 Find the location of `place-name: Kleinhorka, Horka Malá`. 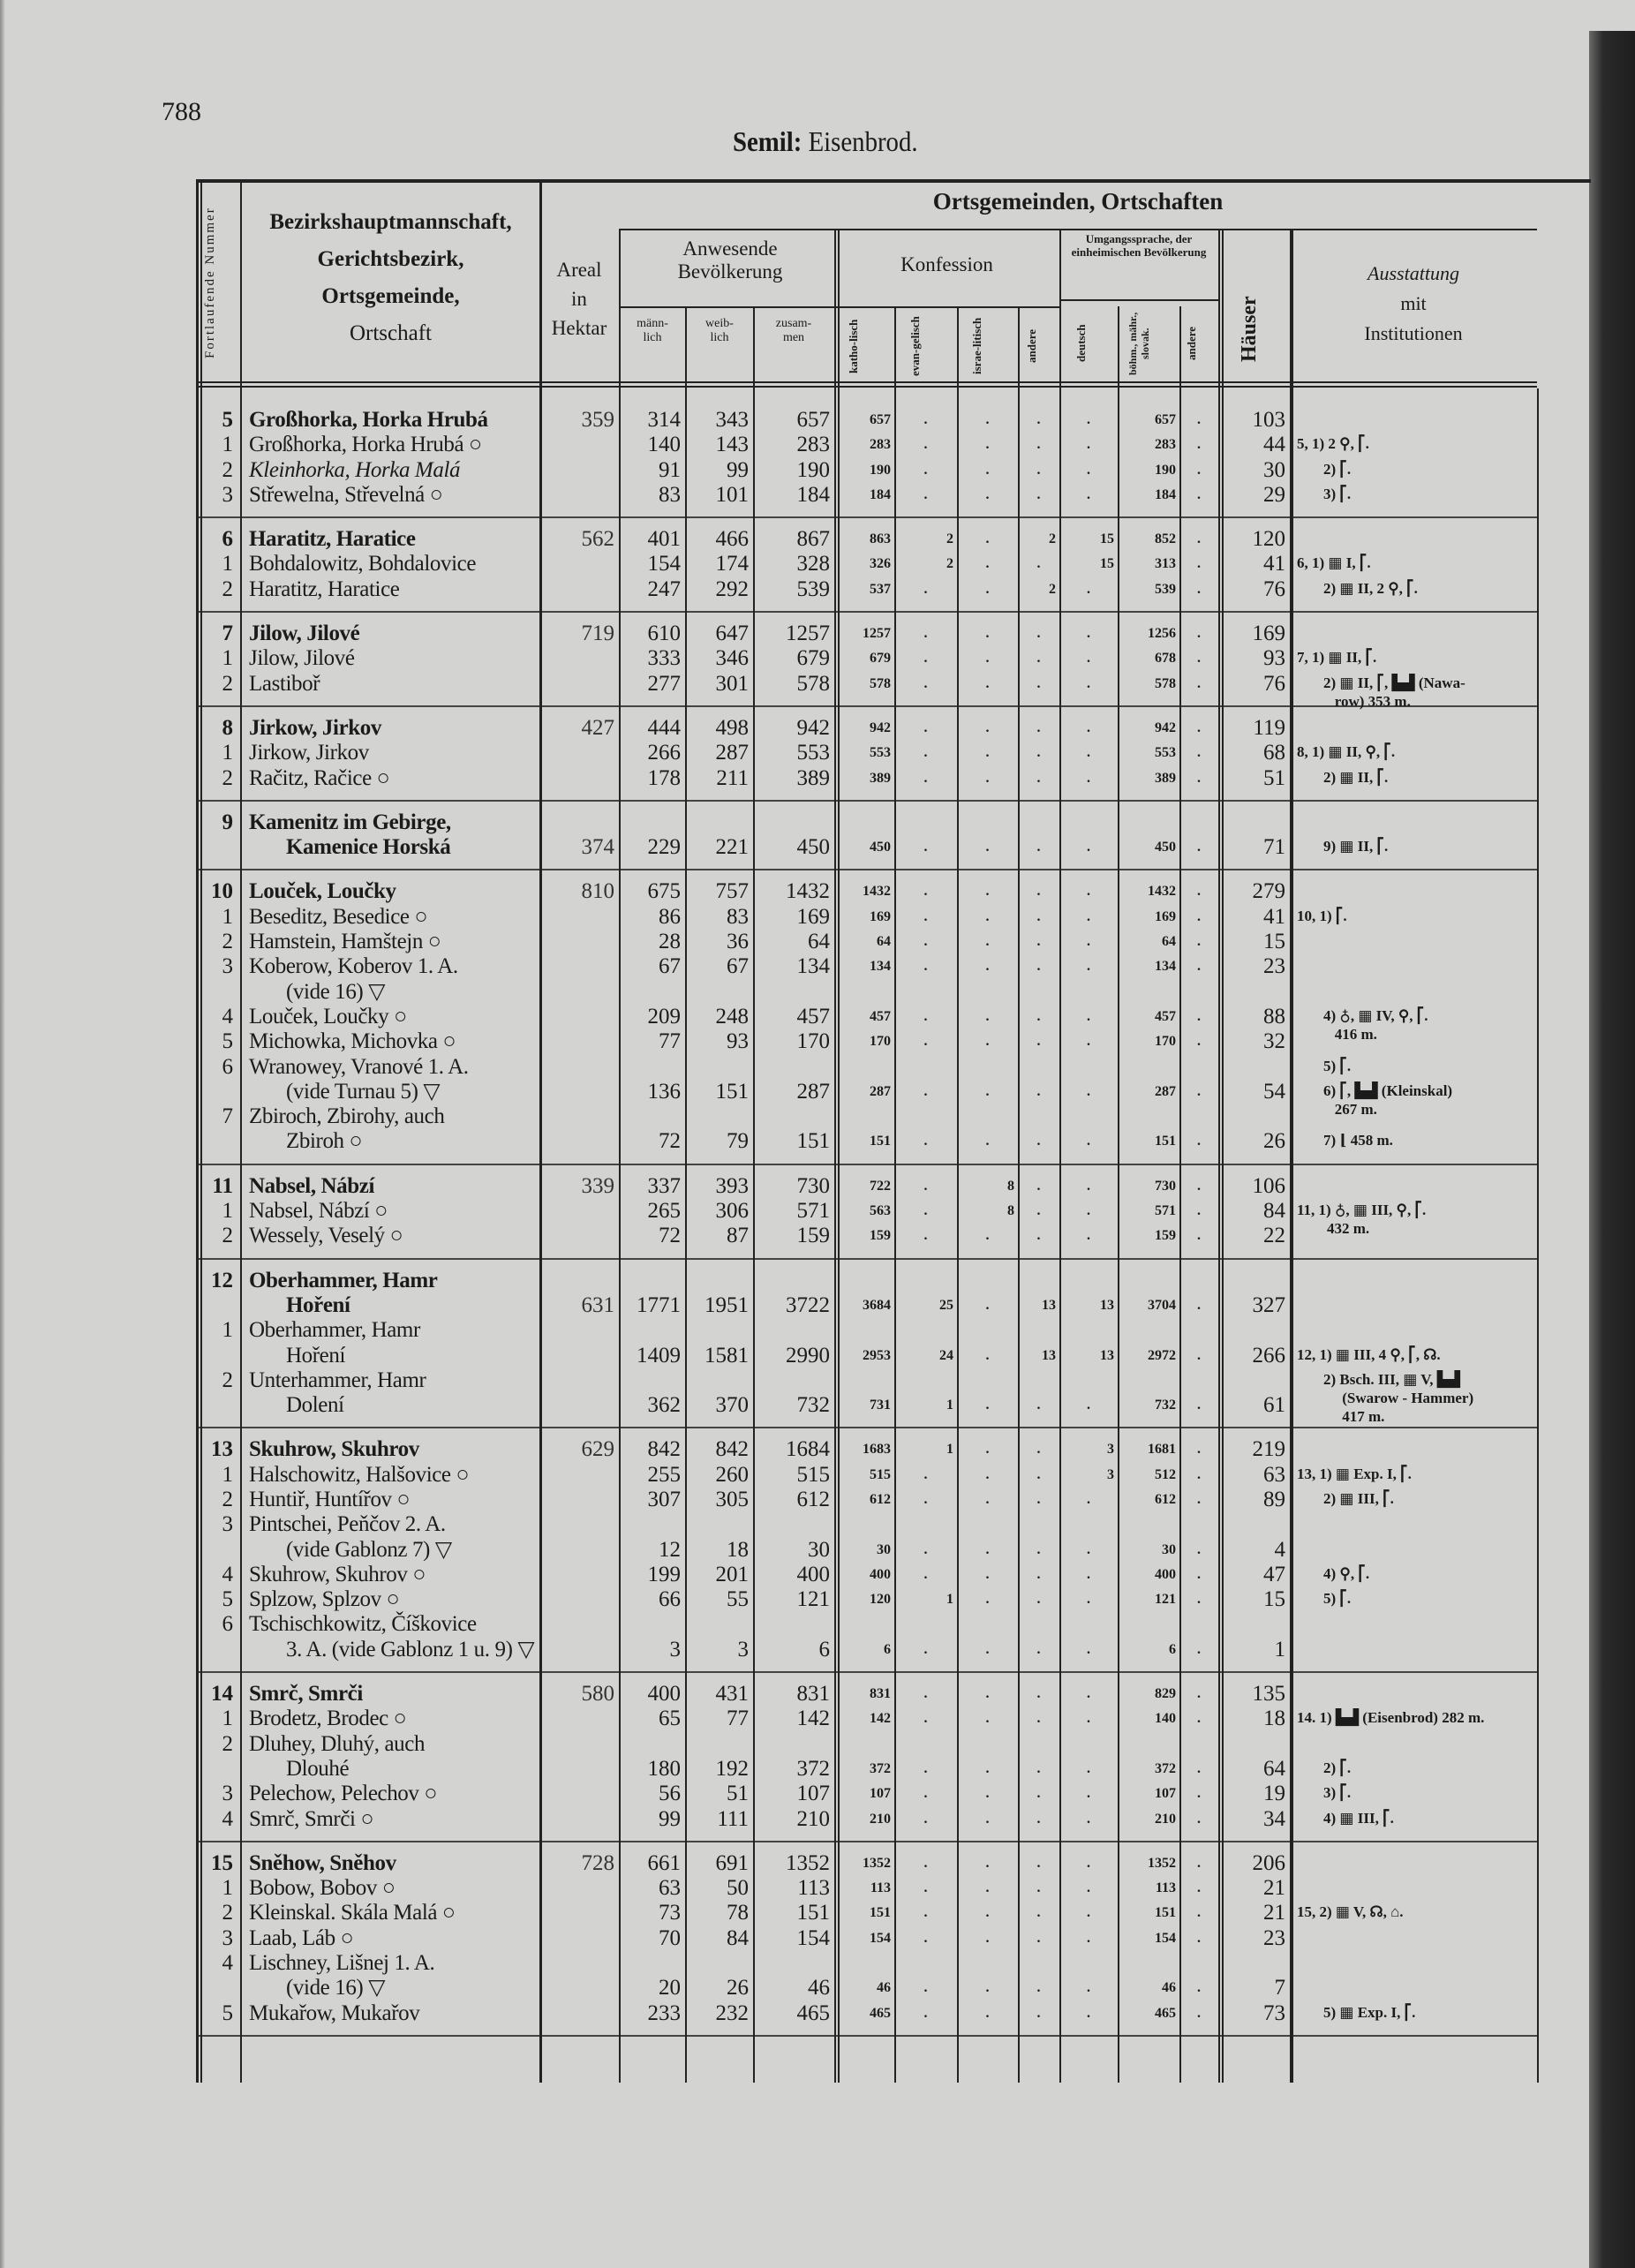

place-name: Kleinhorka, Horka Malá is located at coordinates (355, 469).